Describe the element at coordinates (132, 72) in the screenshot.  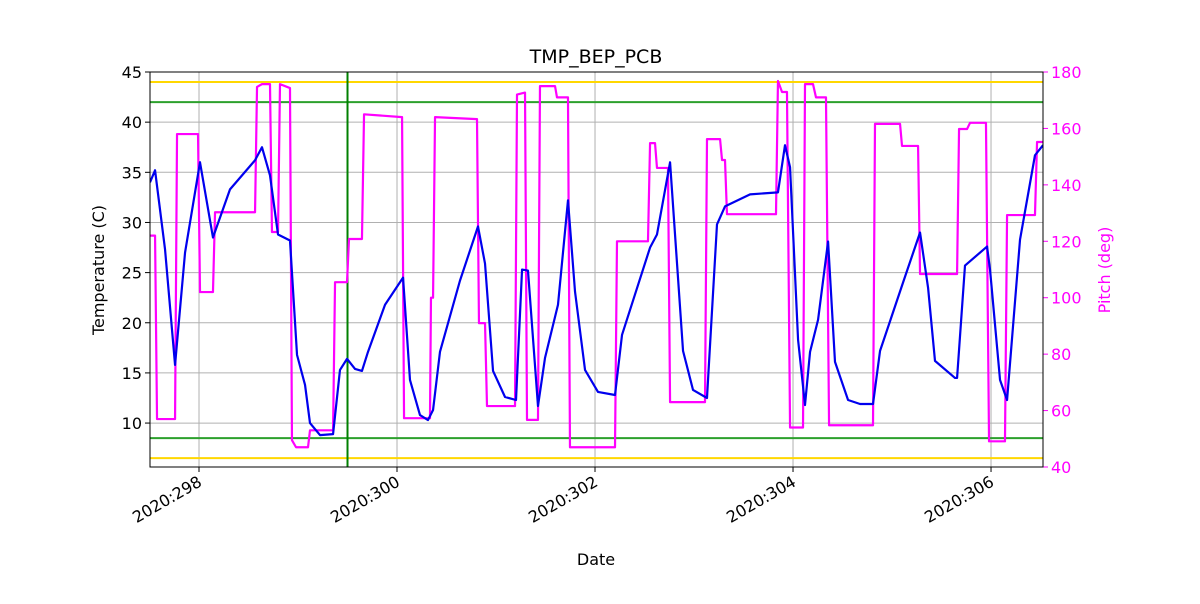
I see `y-tick-label: 45` at that location.